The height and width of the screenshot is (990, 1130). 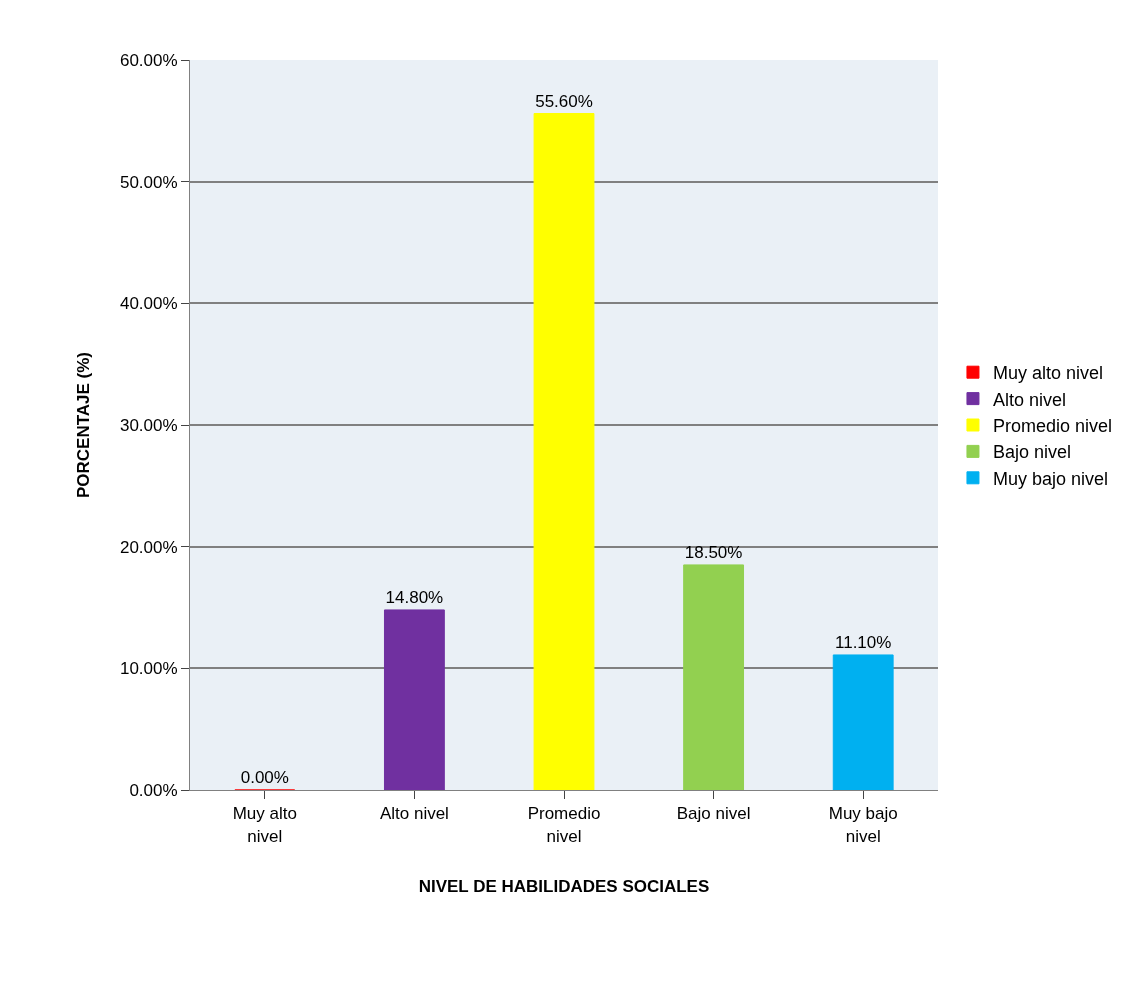 What do you see at coordinates (148, 304) in the screenshot?
I see `y-tick-label: 40.00%` at bounding box center [148, 304].